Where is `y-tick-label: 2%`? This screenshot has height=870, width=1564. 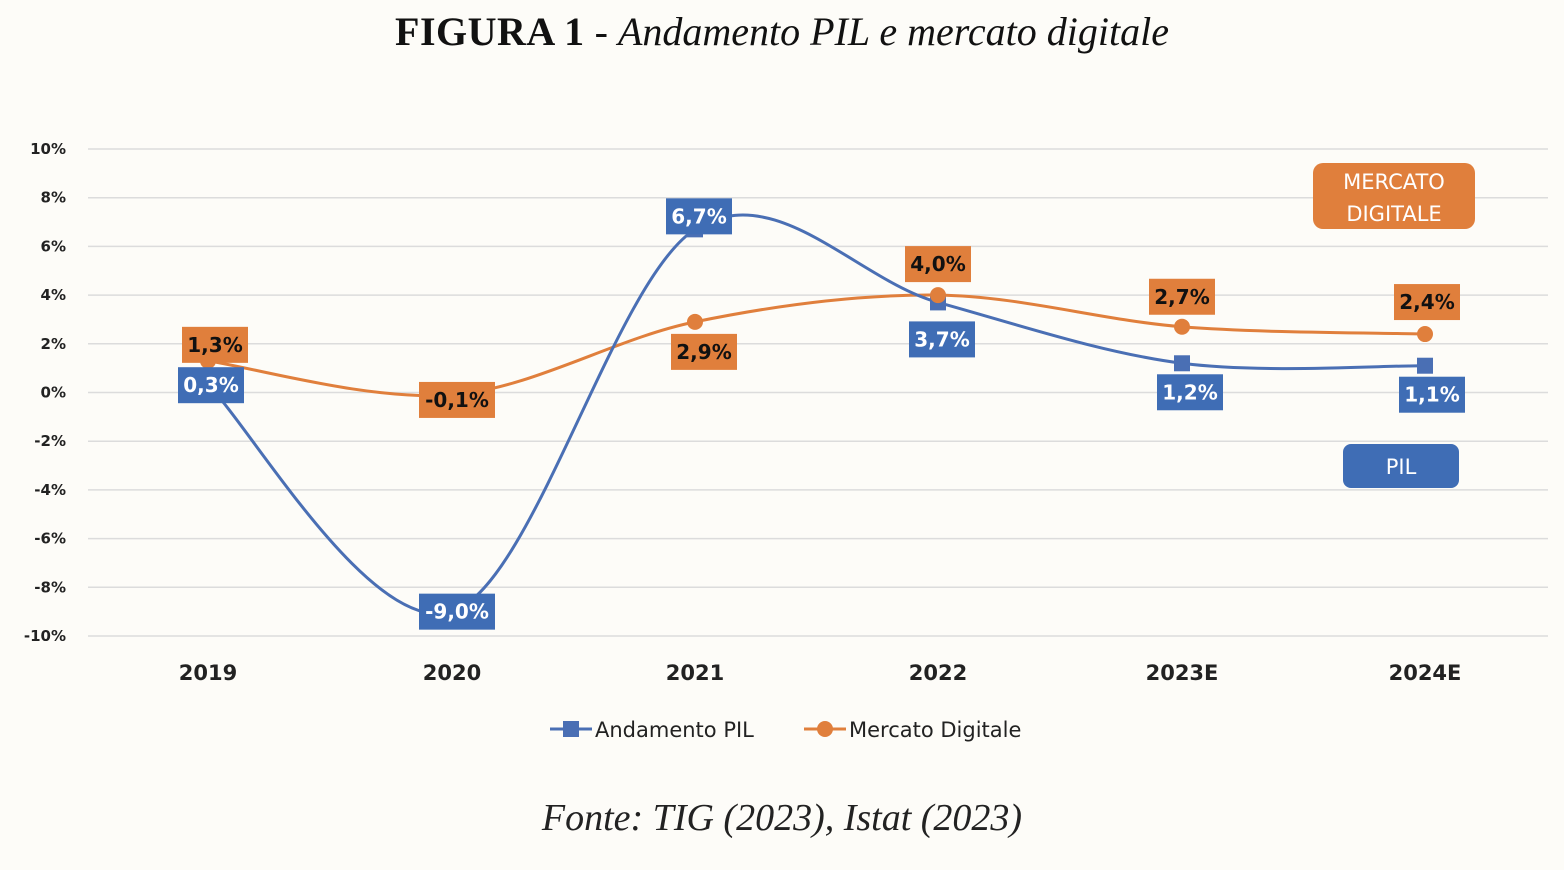
y-tick-label: 2% is located at coordinates (53, 344).